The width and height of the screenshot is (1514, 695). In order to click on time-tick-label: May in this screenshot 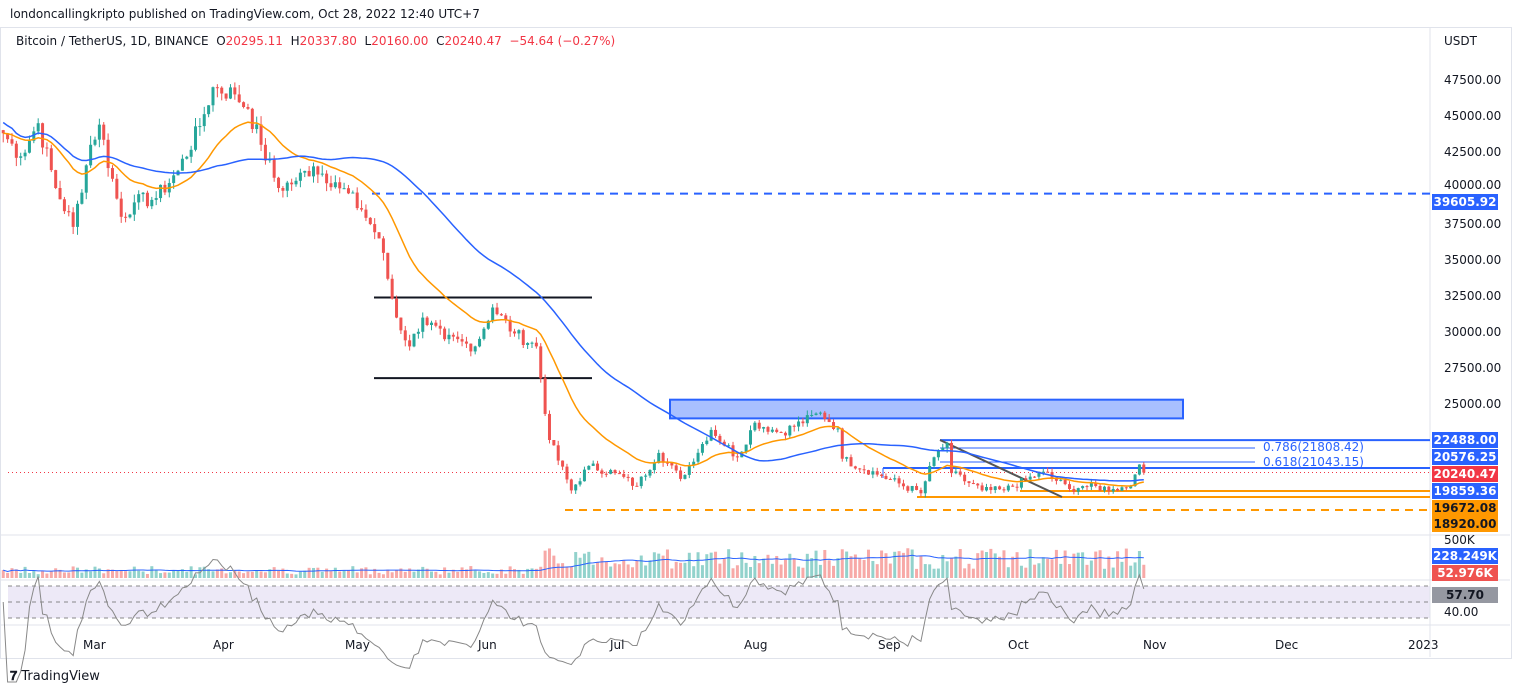, I will do `click(357, 645)`.